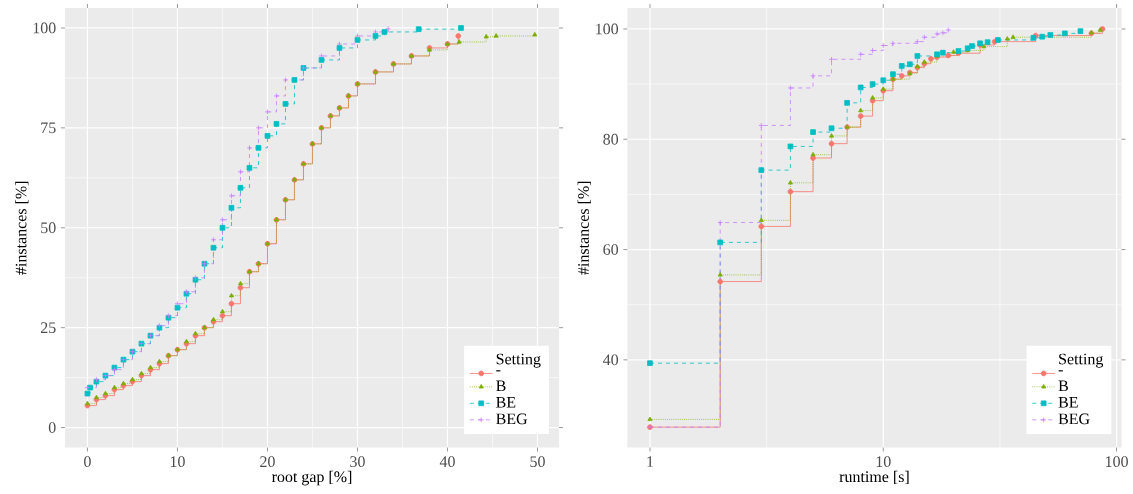  I want to click on x-tick-label: 20, so click(267, 462).